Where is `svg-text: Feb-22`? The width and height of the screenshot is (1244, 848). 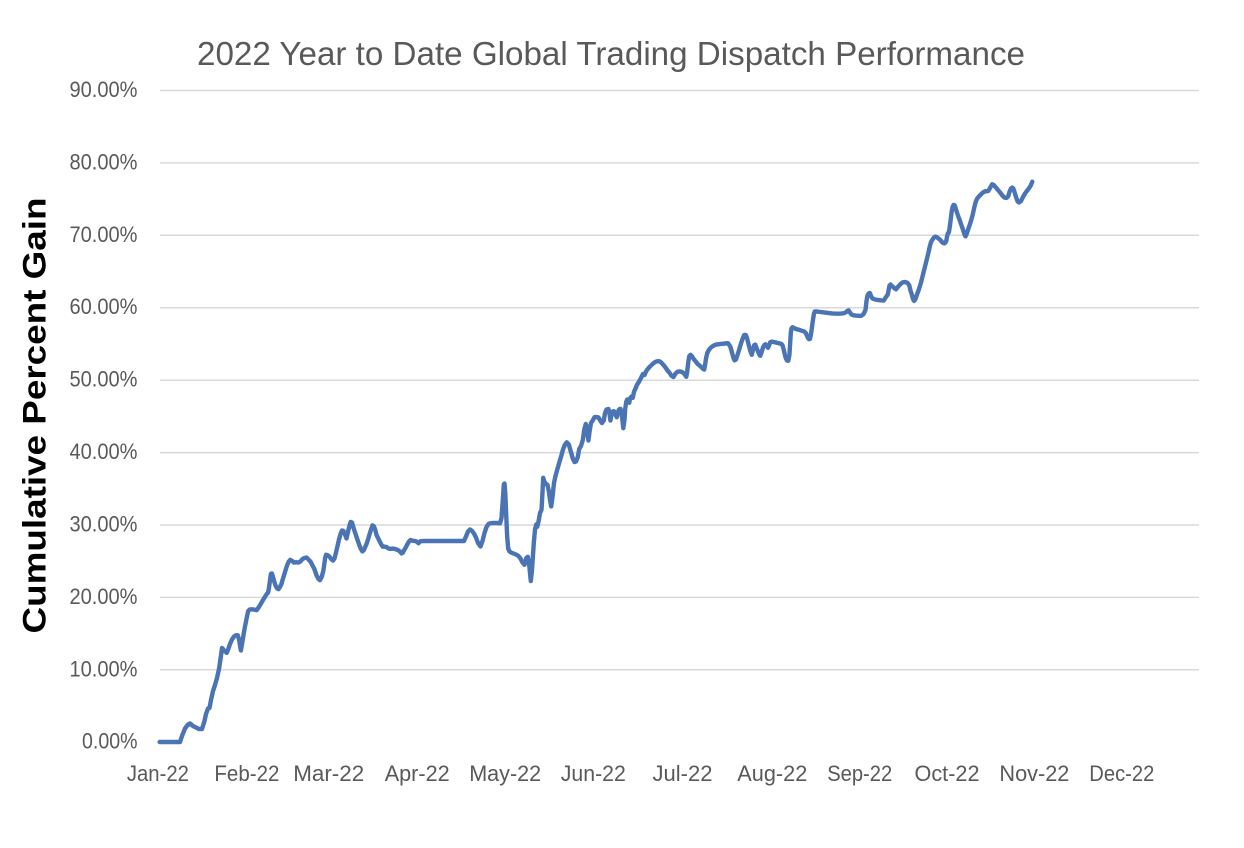
svg-text: Feb-22 is located at coordinates (246, 773).